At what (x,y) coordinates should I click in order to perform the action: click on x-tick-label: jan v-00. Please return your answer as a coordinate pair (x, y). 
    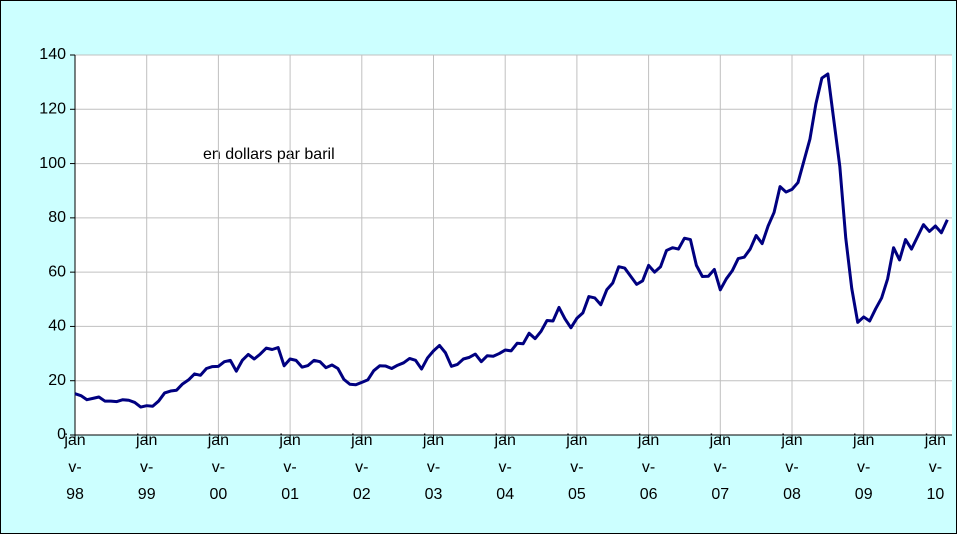
    Looking at the image, I should click on (218, 467).